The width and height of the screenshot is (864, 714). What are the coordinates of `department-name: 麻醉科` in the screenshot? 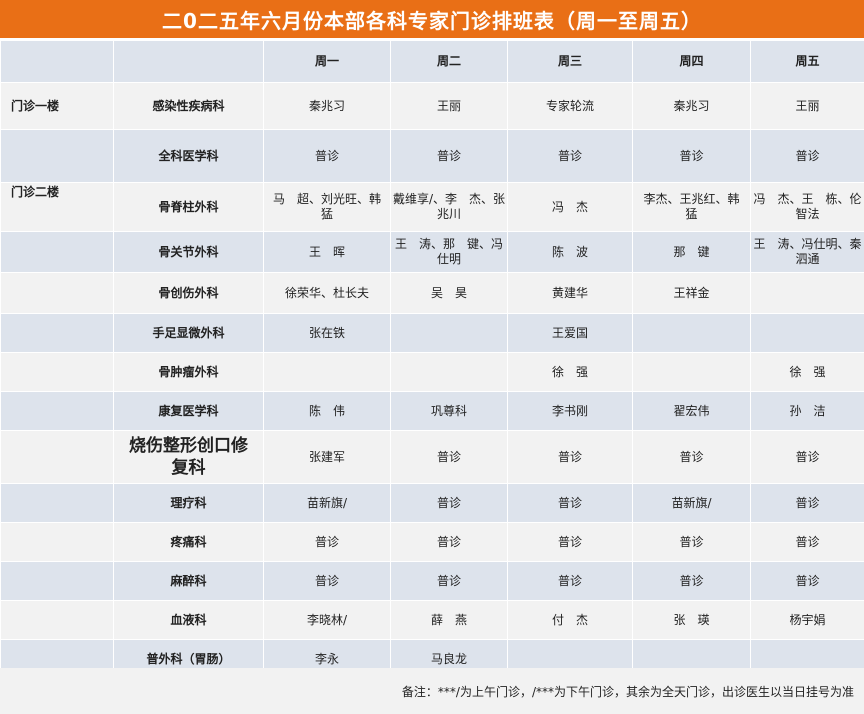 It's located at (188, 581).